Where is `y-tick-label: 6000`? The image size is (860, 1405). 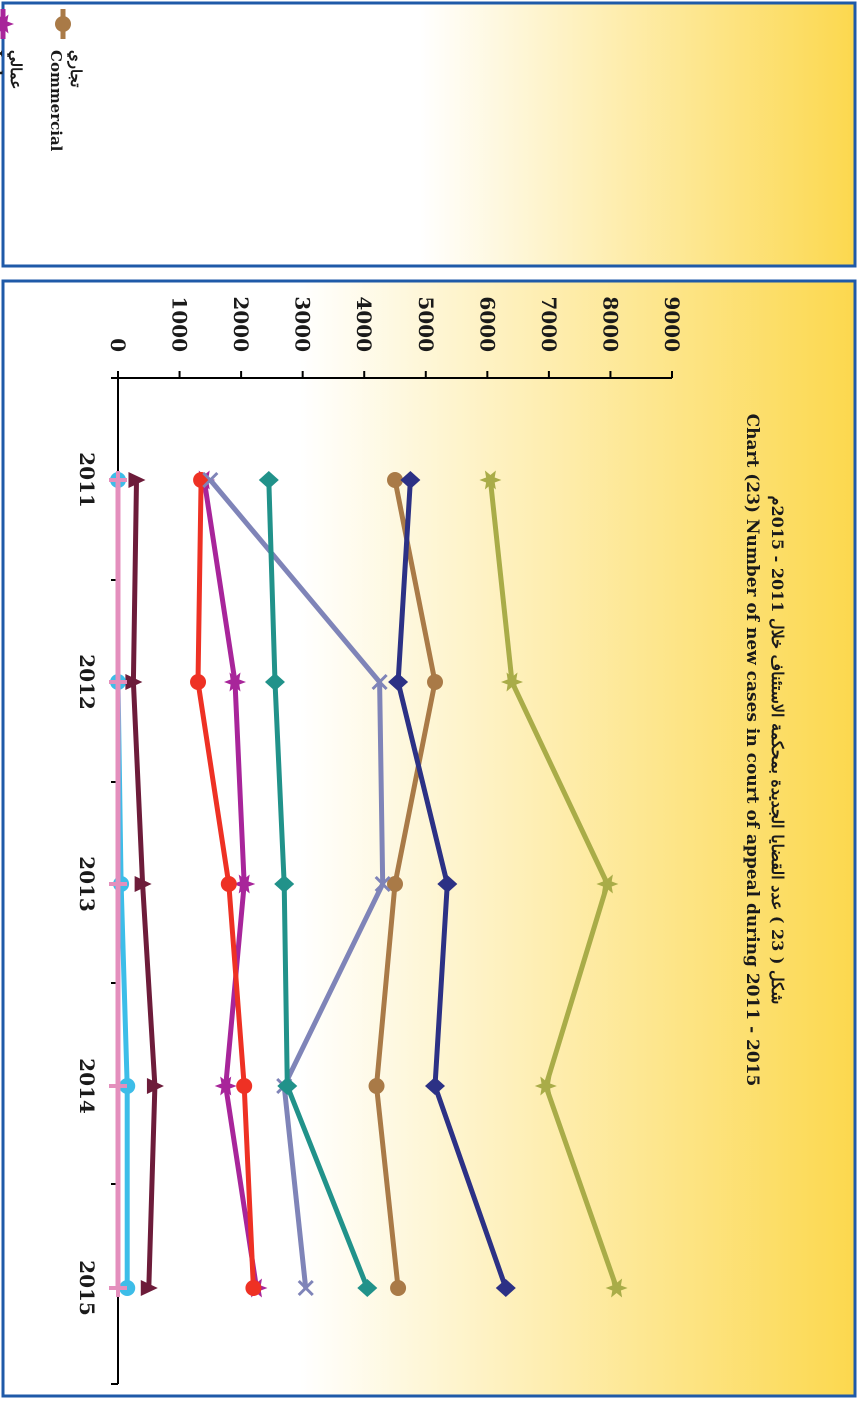
y-tick-label: 6000 is located at coordinates (487, 324).